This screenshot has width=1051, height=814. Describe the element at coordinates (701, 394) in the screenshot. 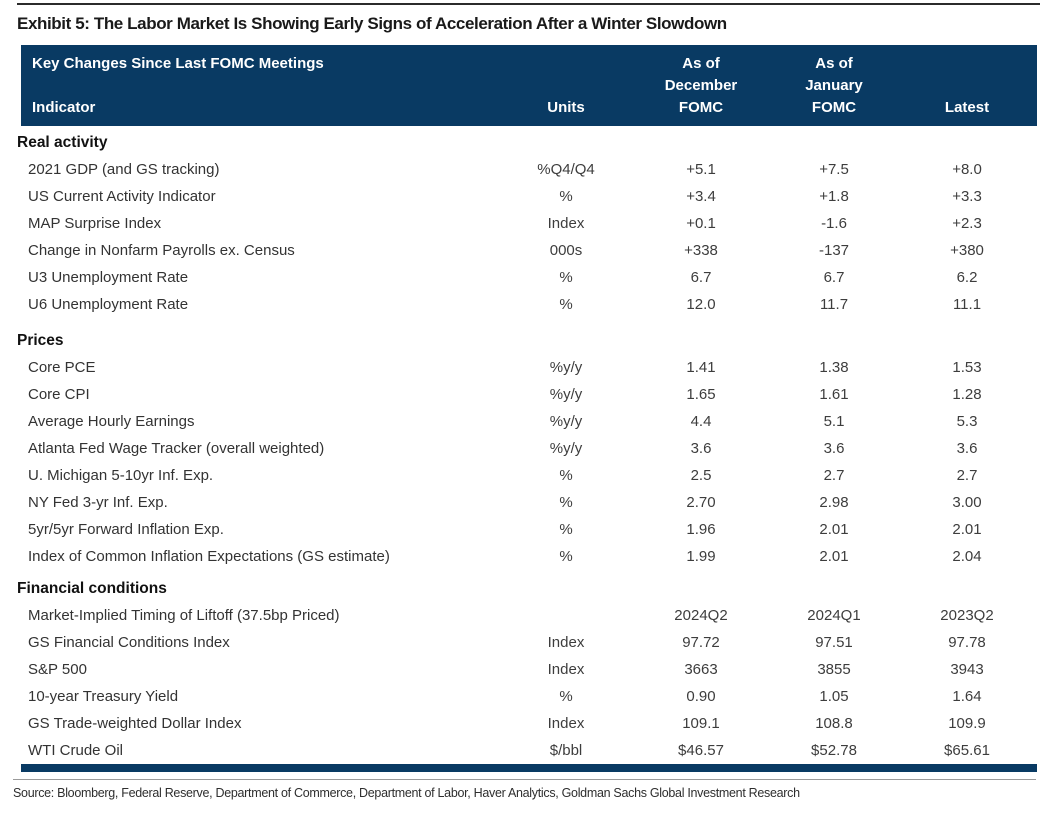

I see `cell-december: 1.65` at that location.